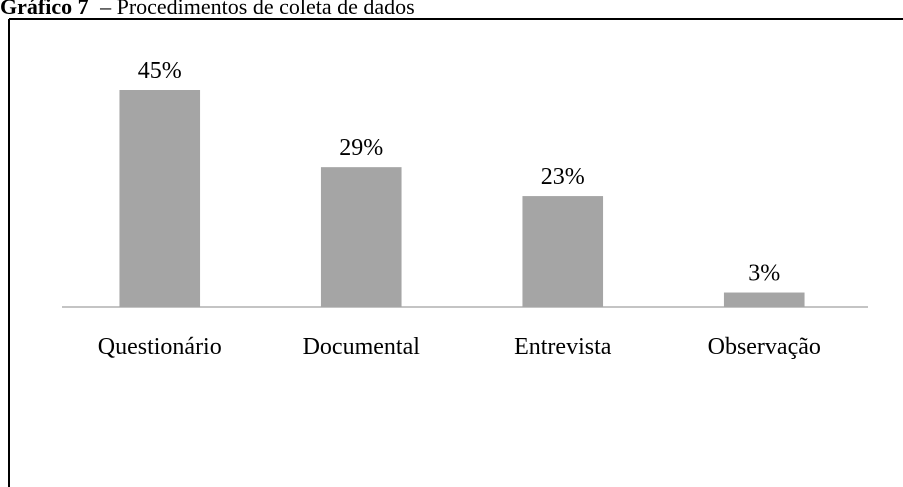 This screenshot has width=903, height=487. I want to click on x-tick-label: Documental, so click(362, 347).